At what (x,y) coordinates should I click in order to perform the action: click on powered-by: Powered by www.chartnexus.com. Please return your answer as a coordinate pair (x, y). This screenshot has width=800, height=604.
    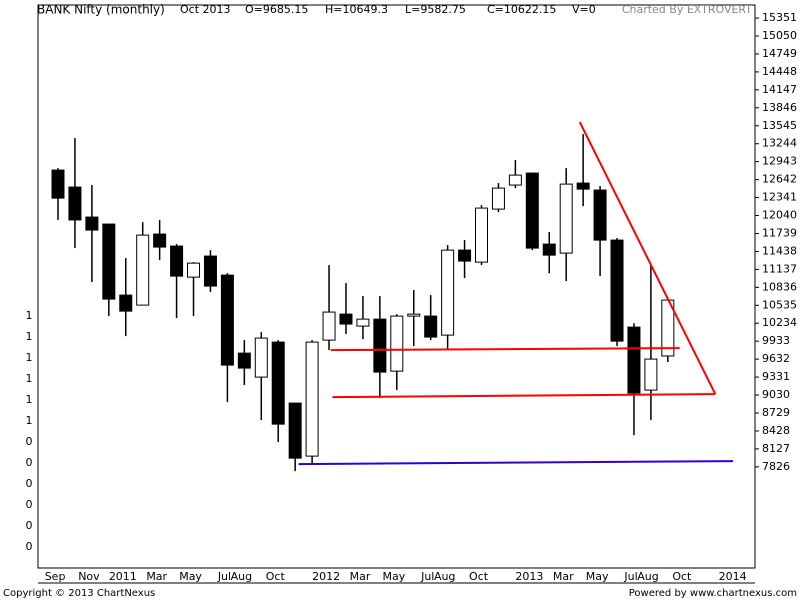
    Looking at the image, I should click on (713, 593).